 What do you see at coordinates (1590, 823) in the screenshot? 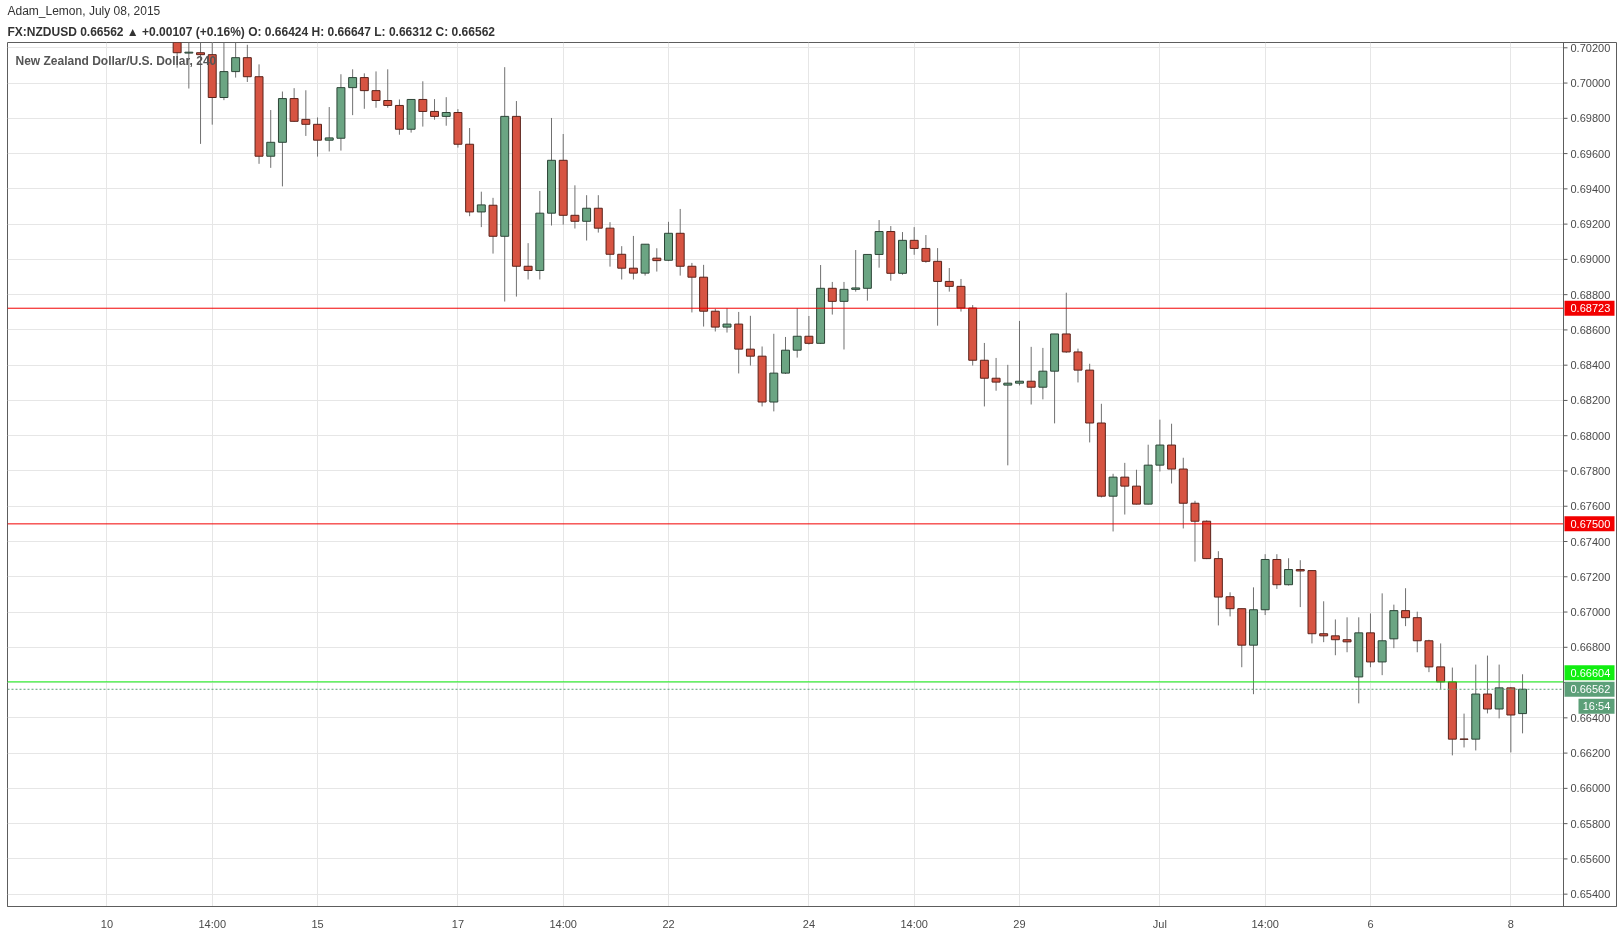
I see `y-tick-label: 0.65800` at bounding box center [1590, 823].